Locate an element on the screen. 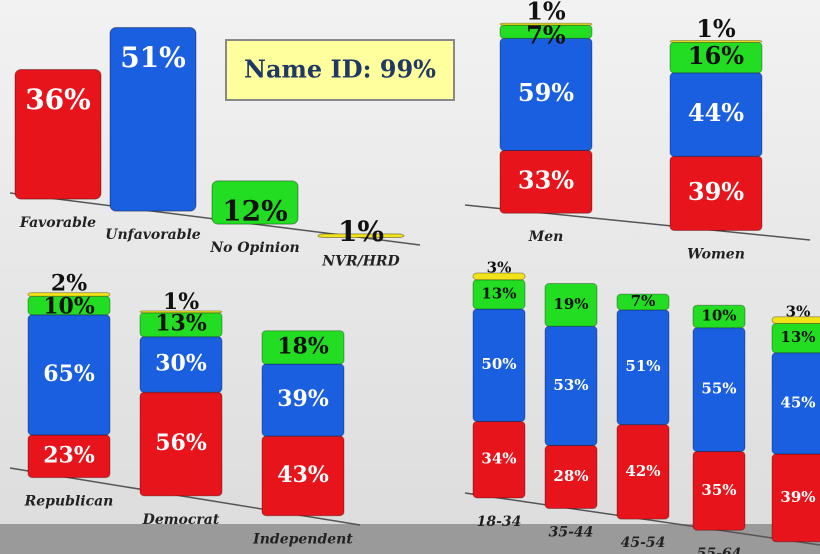  value-label: 34% is located at coordinates (498, 459).